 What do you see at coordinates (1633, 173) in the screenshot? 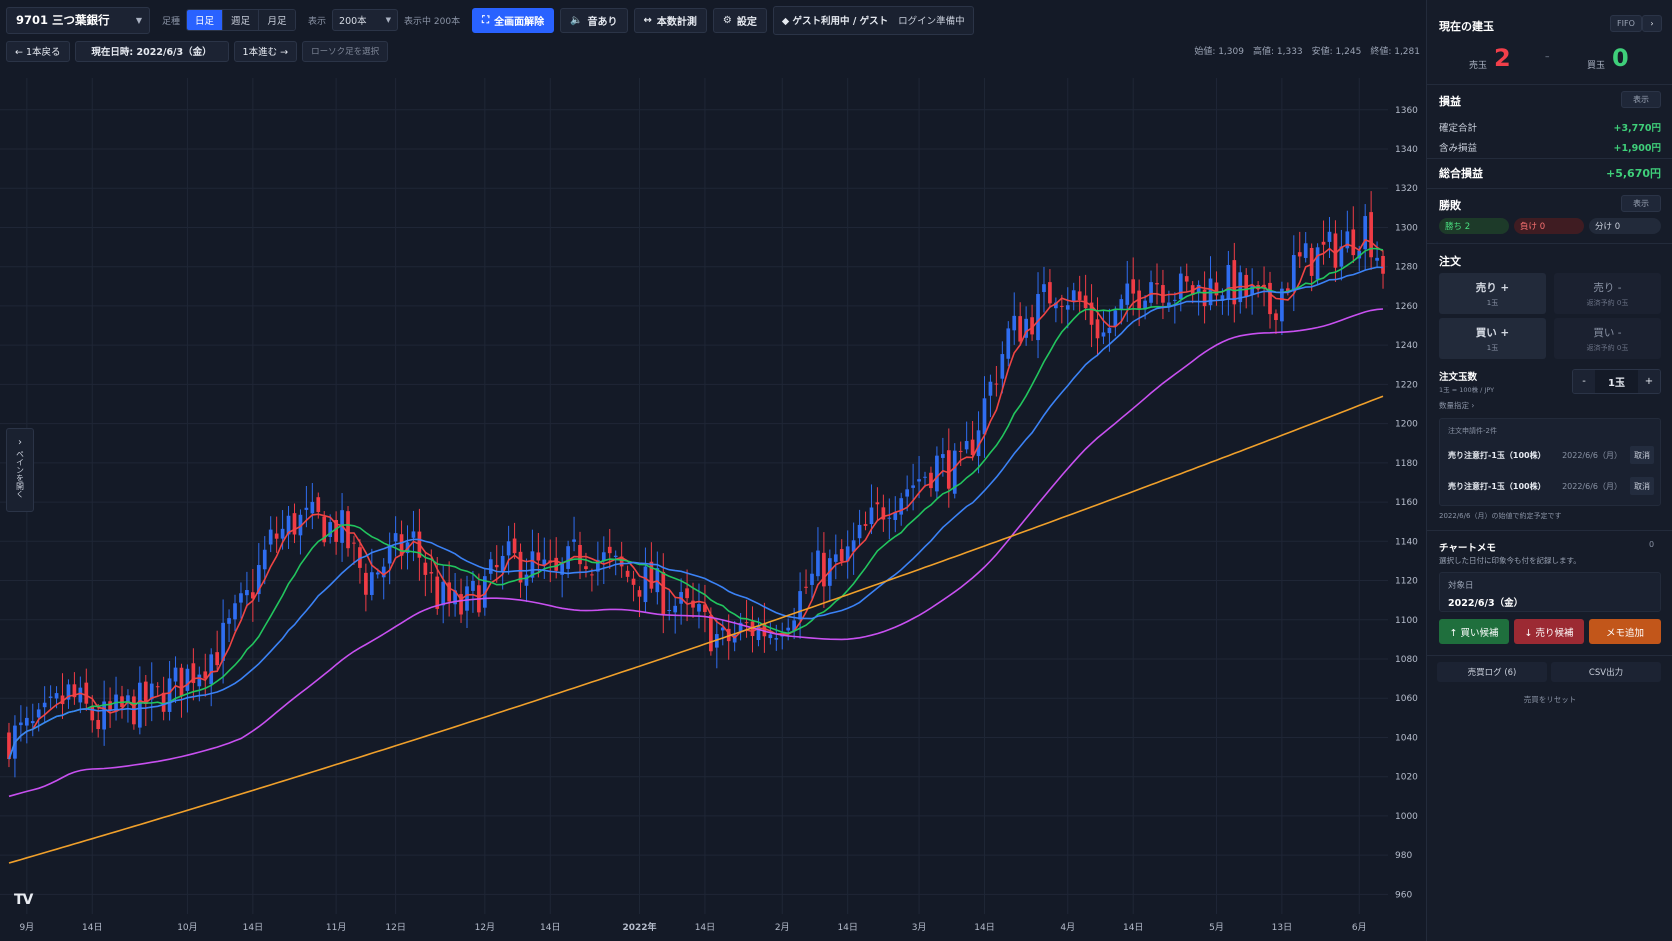
I see `total-pnl-value: +5,670円` at bounding box center [1633, 173].